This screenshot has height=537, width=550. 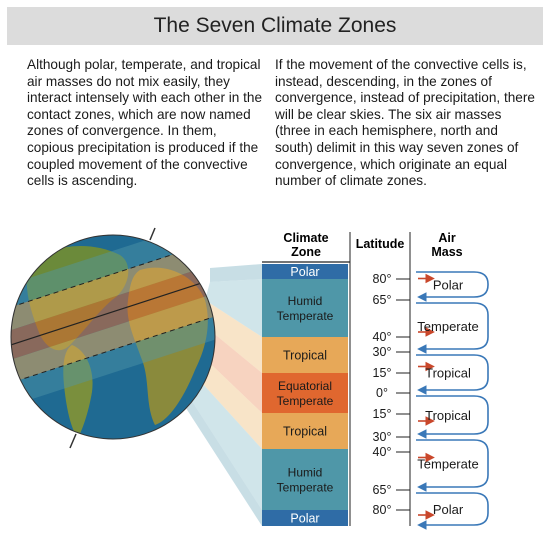 What do you see at coordinates (382, 437) in the screenshot?
I see `latitude-label-7: 30°` at bounding box center [382, 437].